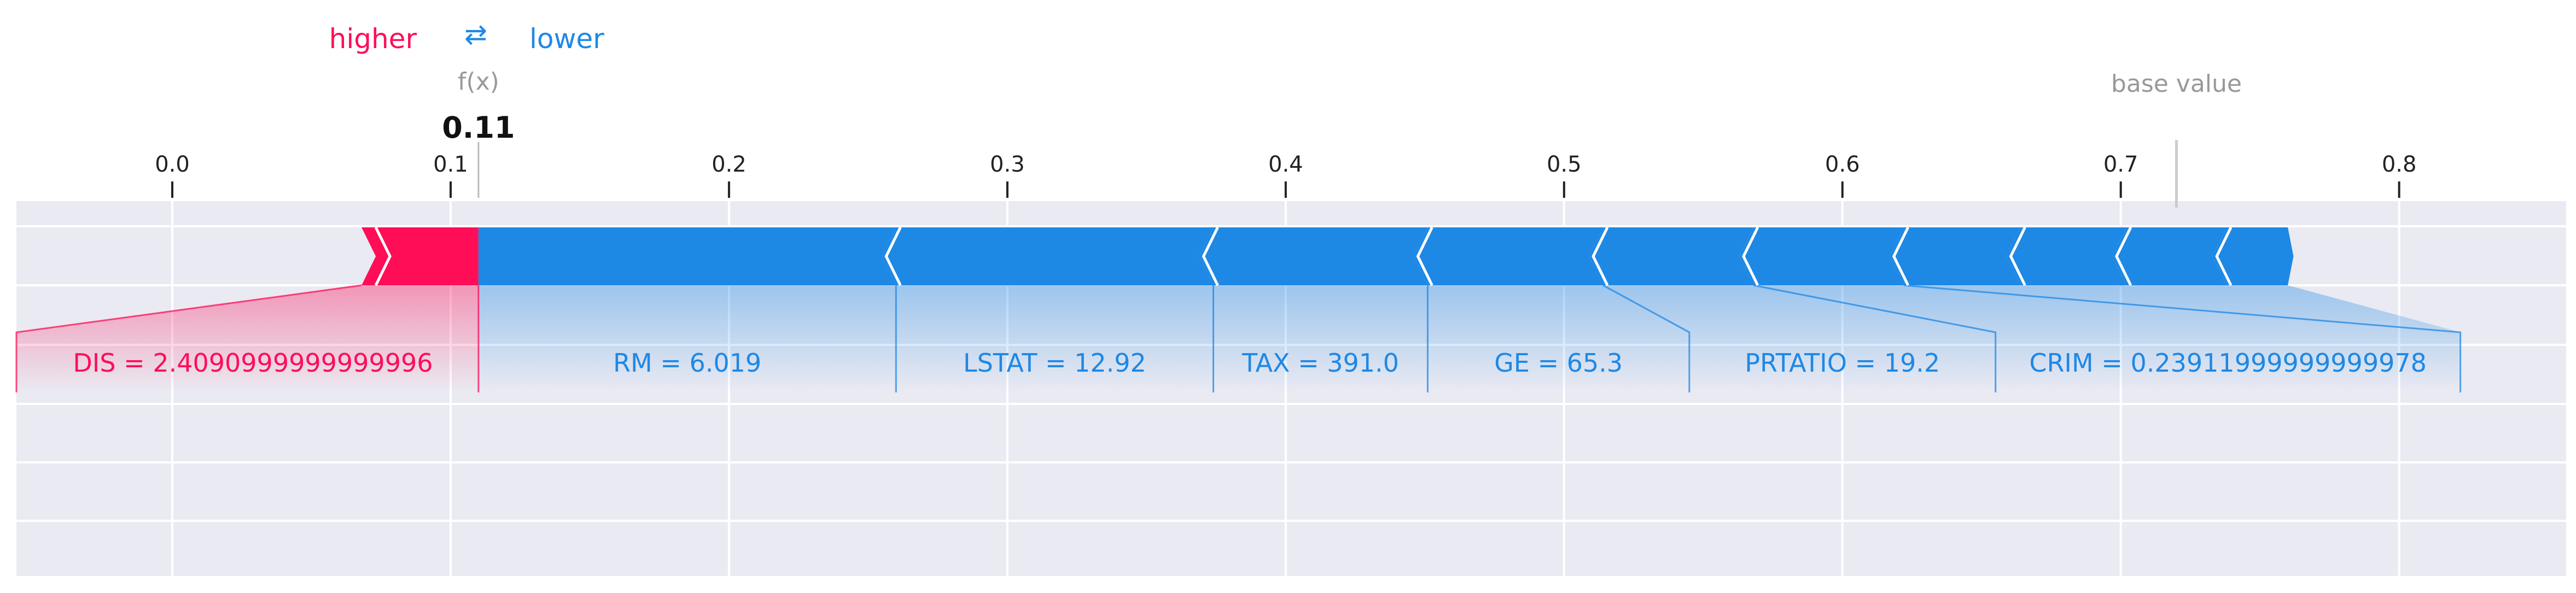 The width and height of the screenshot is (2576, 593). Describe the element at coordinates (1469, 339) in the screenshot. I see `lower-gradient-region` at that location.